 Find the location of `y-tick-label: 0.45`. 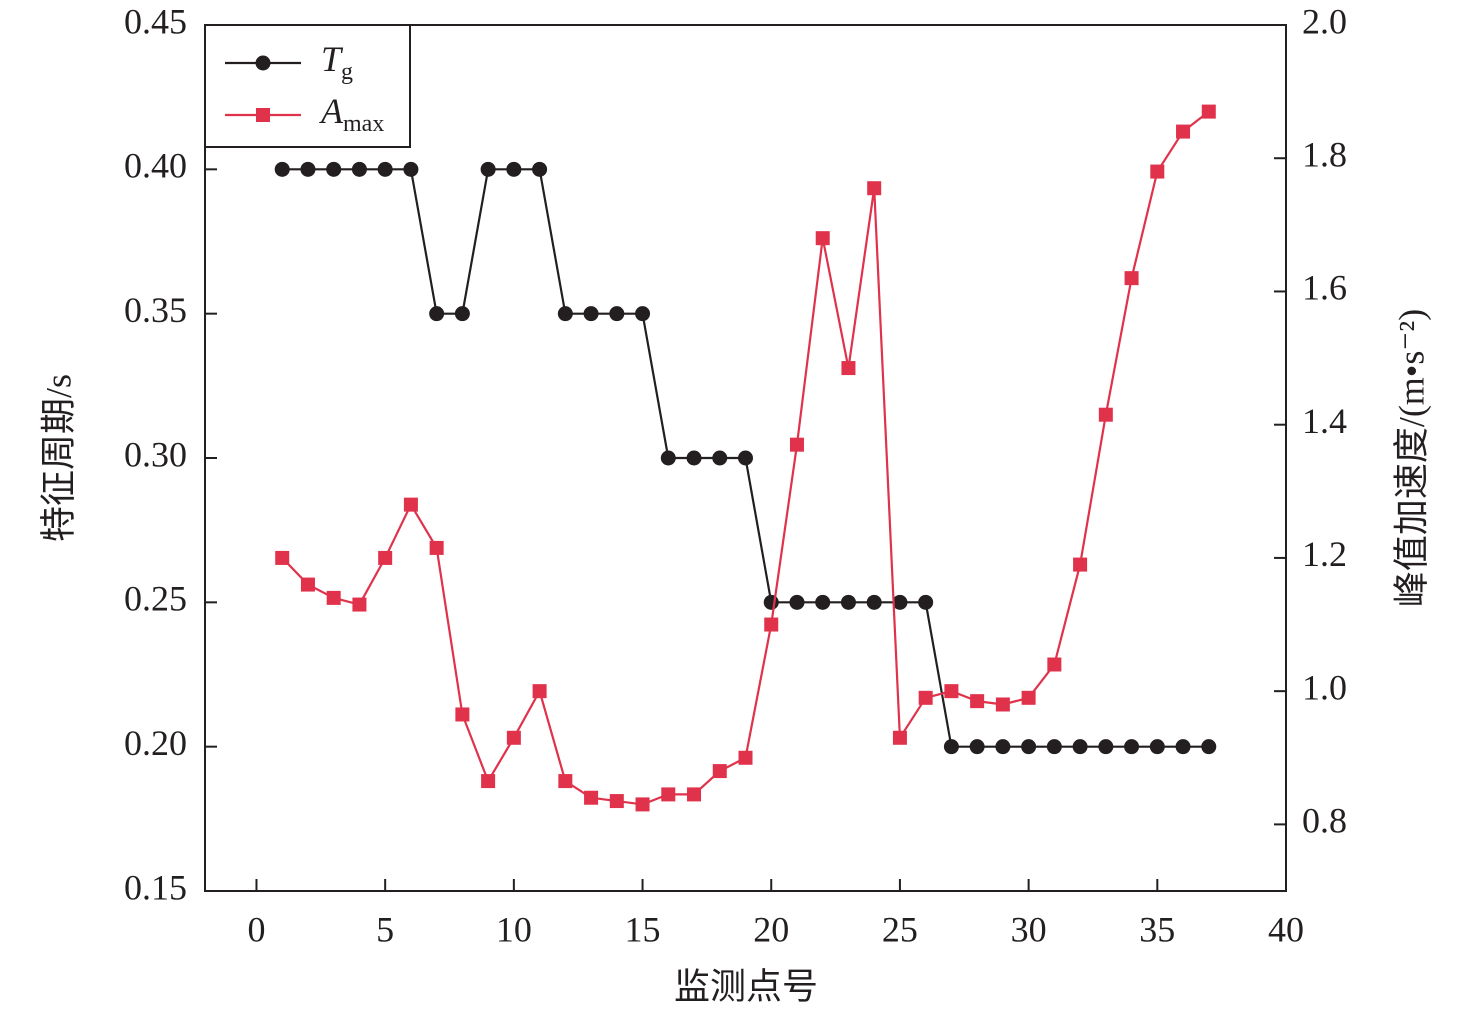

y-tick-label: 0.45 is located at coordinates (155, 21).